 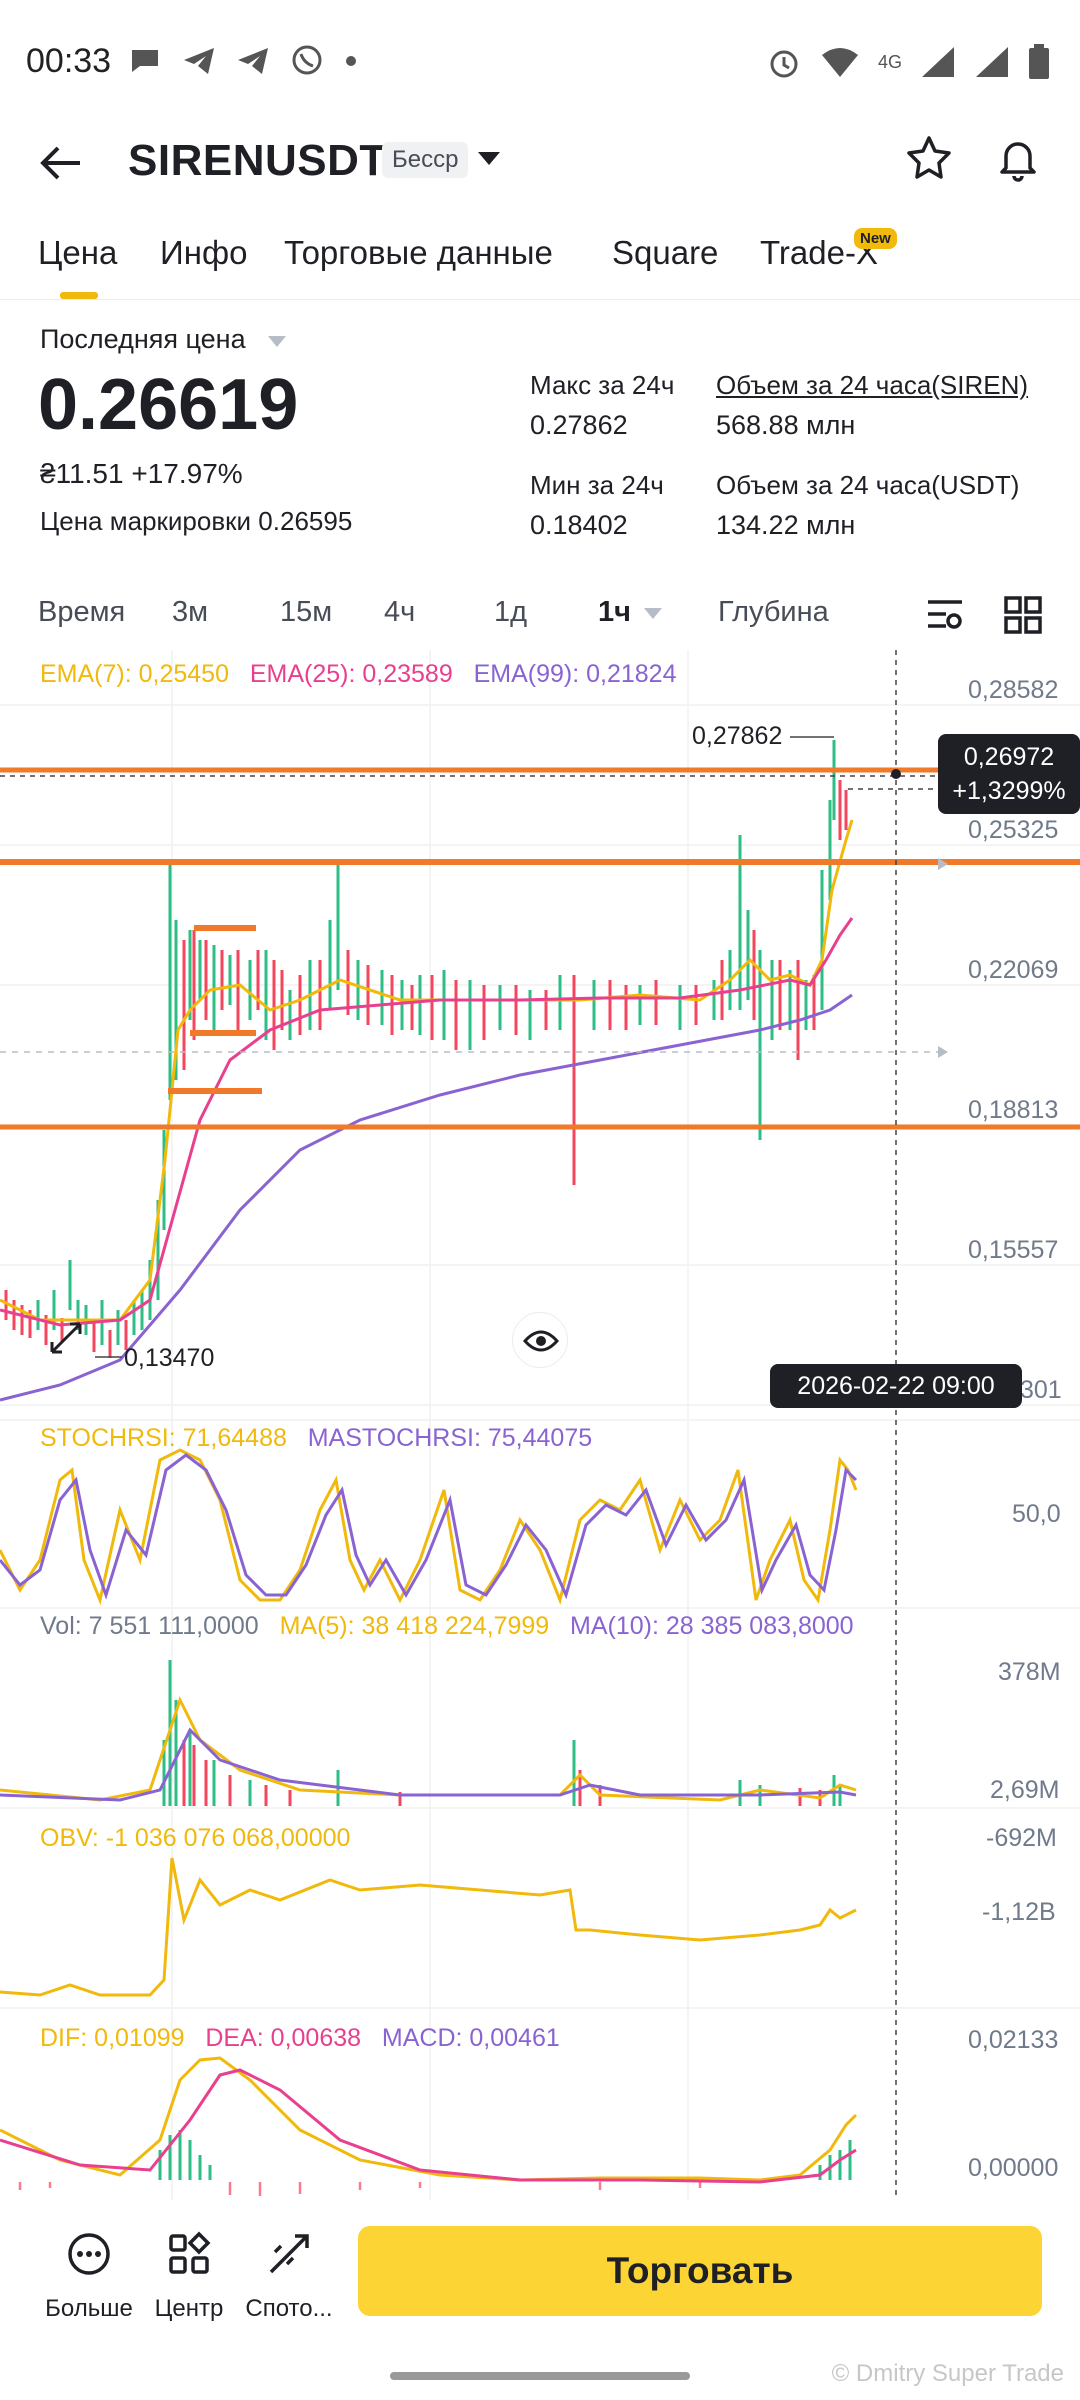 What do you see at coordinates (190, 612) in the screenshot?
I see `interval-3m: 3м` at bounding box center [190, 612].